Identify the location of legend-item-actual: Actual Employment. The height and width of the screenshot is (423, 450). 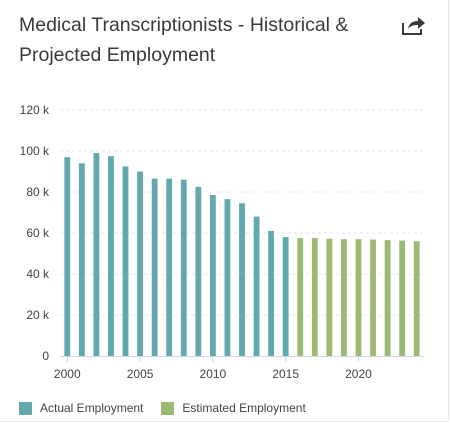
(81, 408).